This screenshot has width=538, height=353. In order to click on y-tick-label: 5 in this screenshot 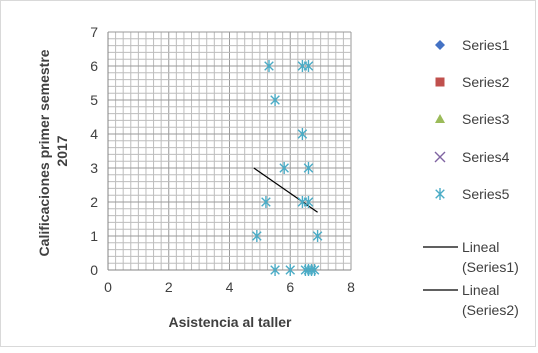, I will do `click(94, 100)`.